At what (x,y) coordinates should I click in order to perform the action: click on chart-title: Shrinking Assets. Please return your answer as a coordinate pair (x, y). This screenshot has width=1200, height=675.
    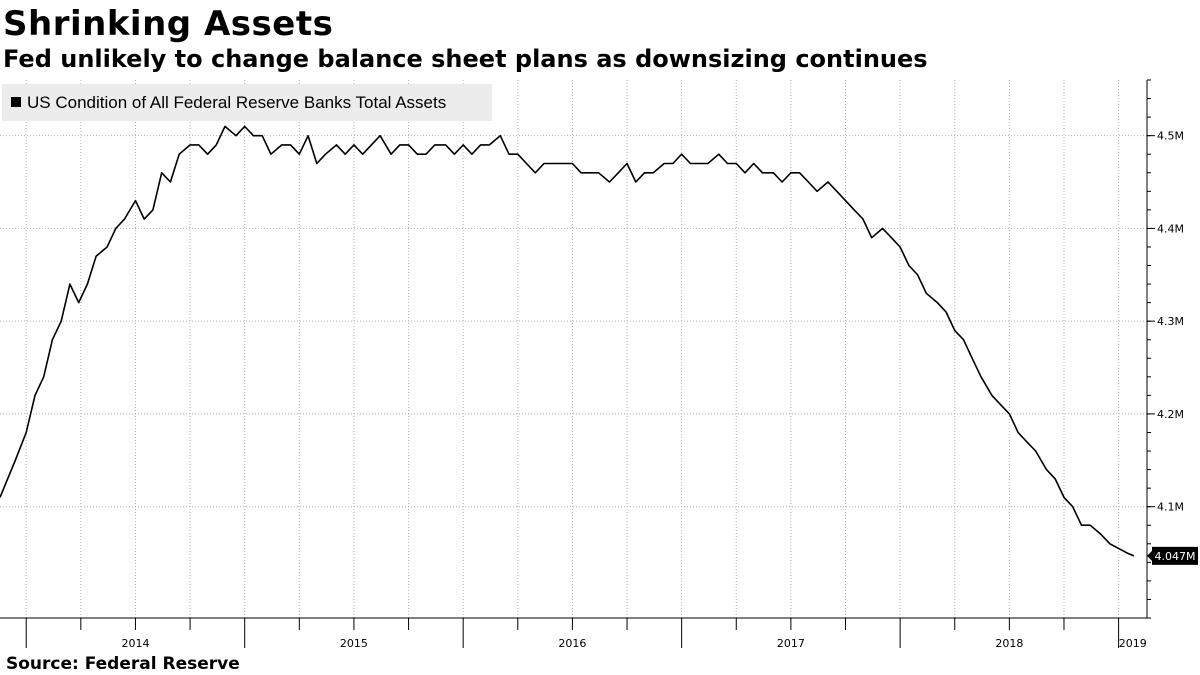
    Looking at the image, I should click on (168, 24).